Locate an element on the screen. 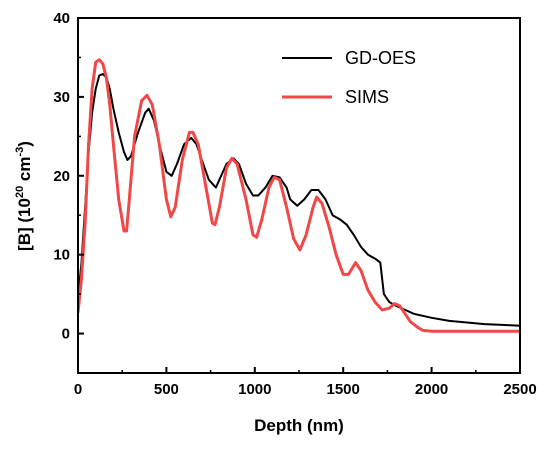 The image size is (550, 449). y-tick-label: 30 is located at coordinates (61, 97).